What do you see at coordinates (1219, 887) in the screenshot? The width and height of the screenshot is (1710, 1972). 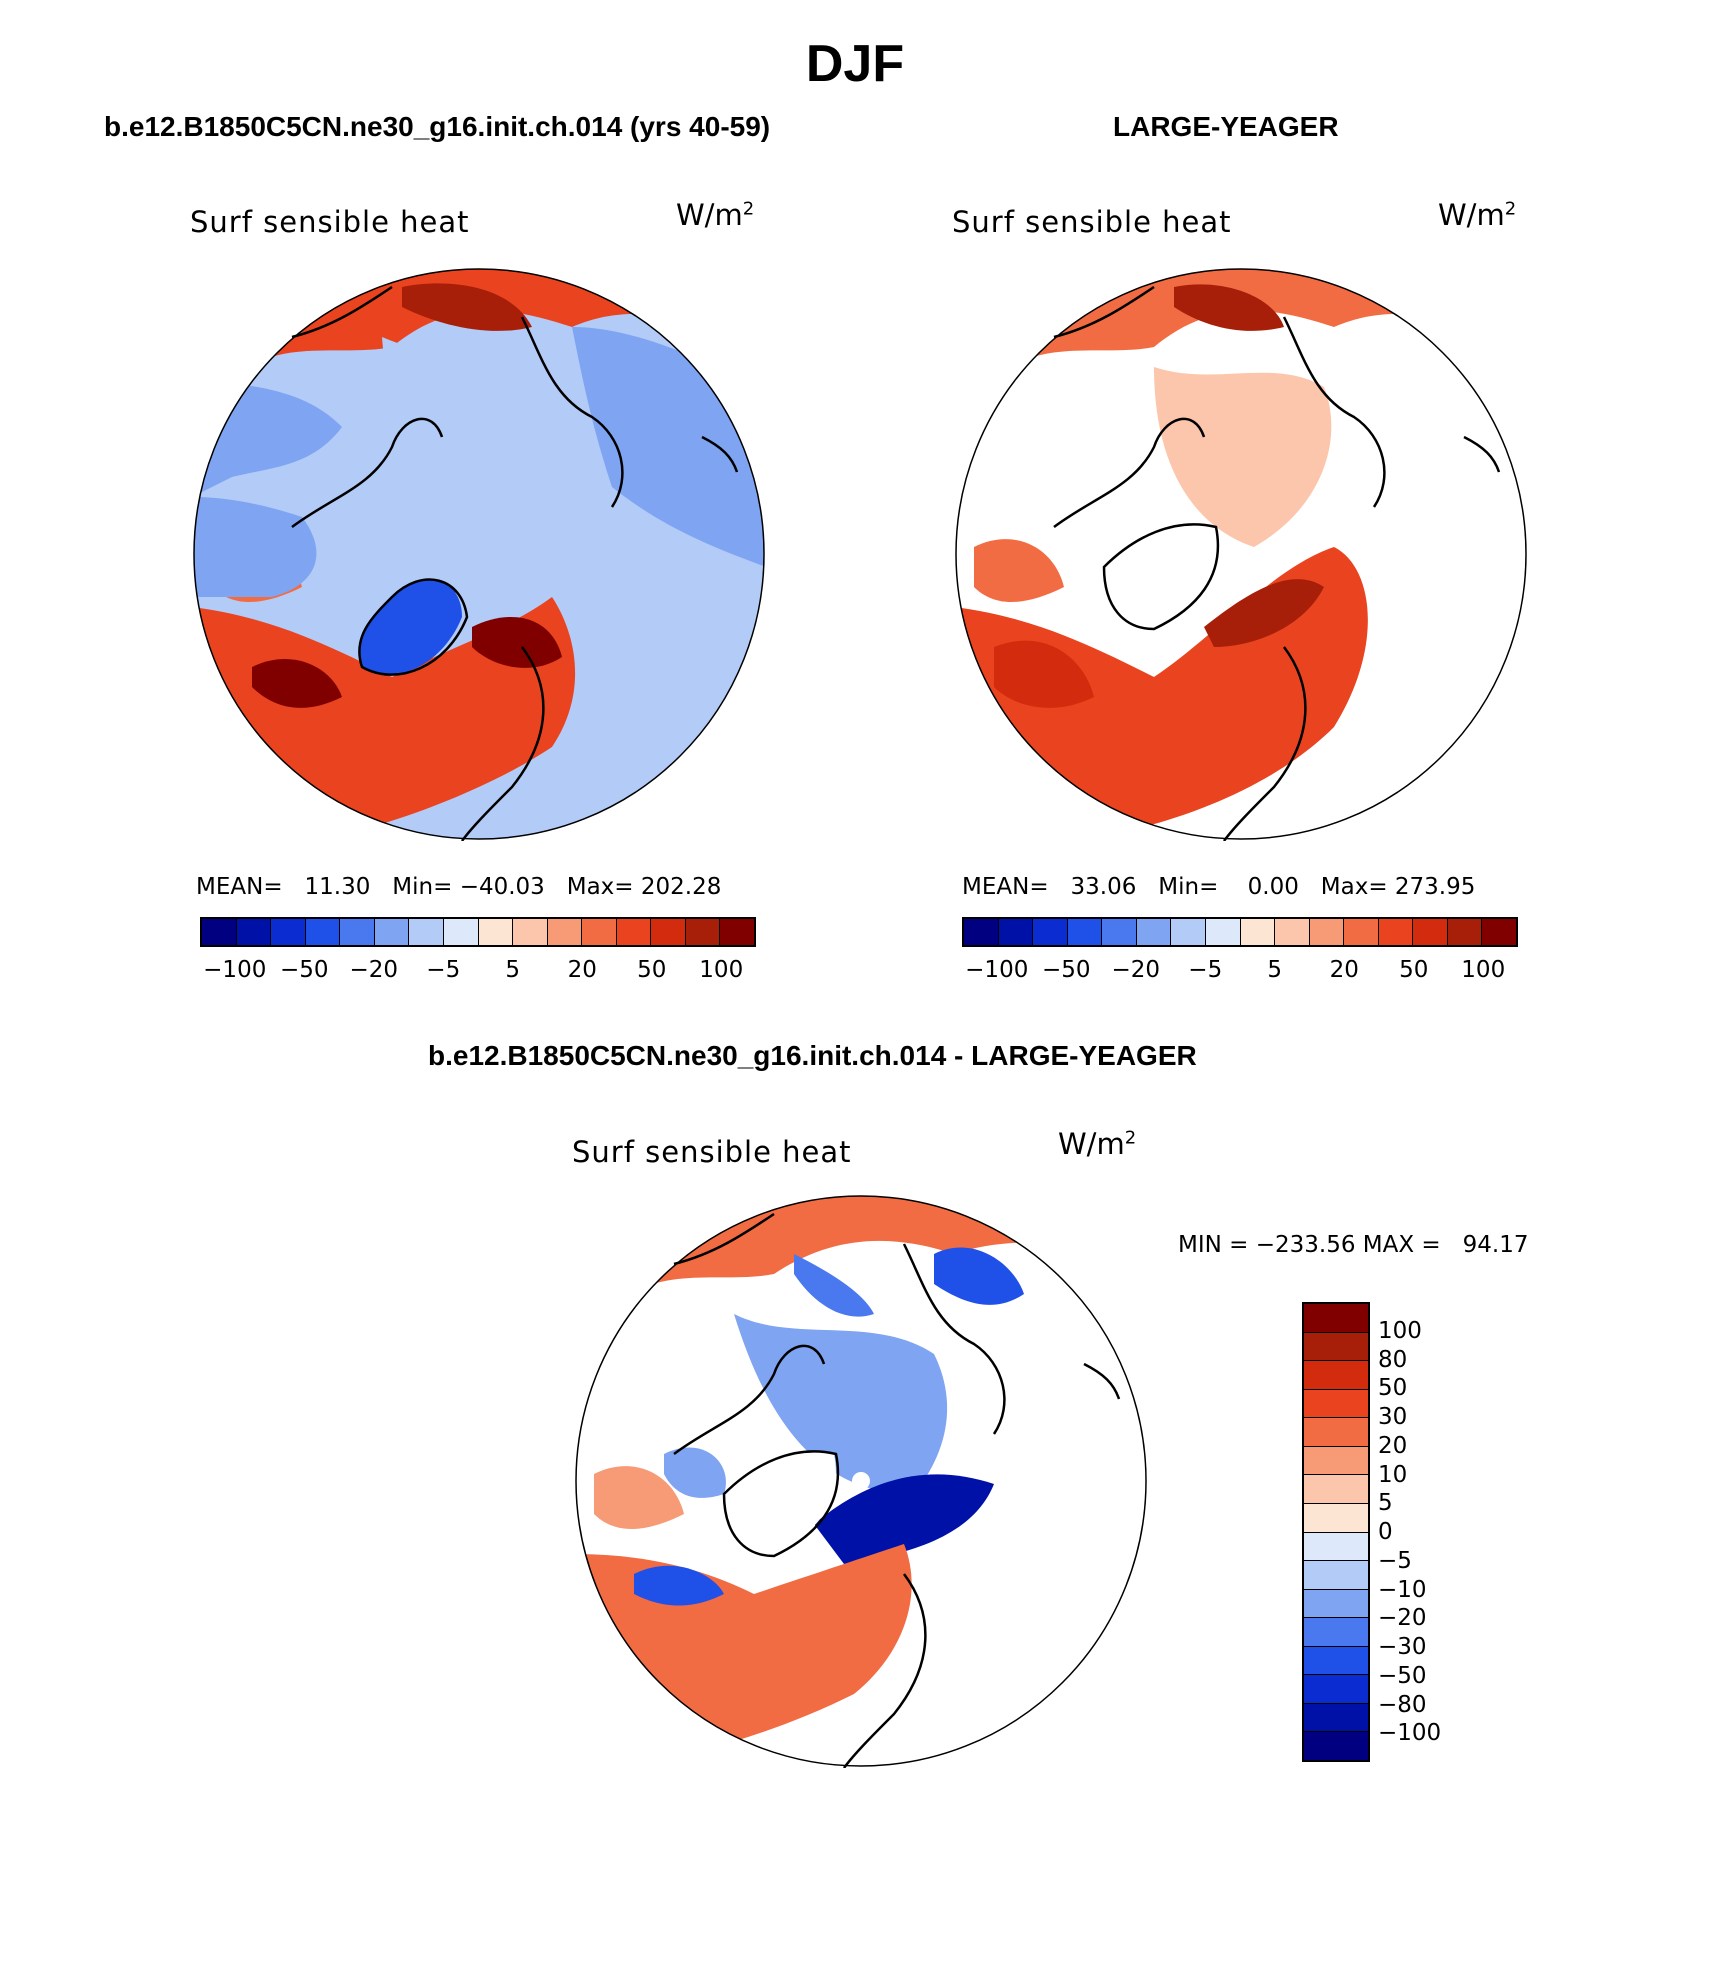 I see `right-stats: MEAN= 33.06 Min= 0.00 Max= 273.95` at bounding box center [1219, 887].